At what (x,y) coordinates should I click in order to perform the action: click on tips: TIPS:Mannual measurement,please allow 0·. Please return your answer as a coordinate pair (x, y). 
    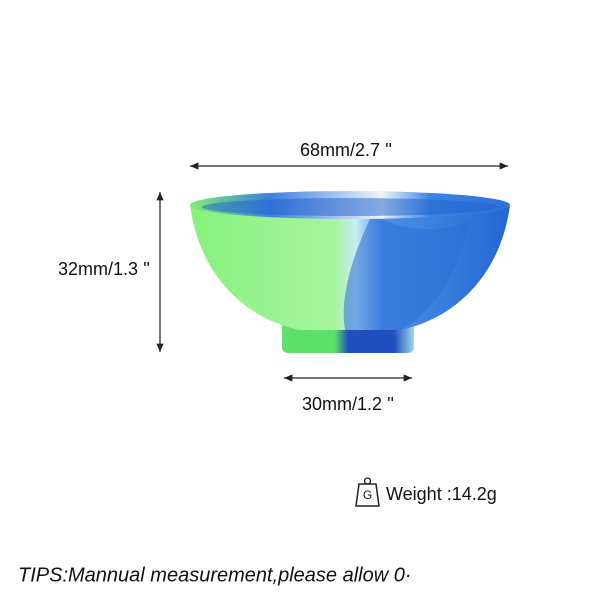
    Looking at the image, I should click on (215, 575).